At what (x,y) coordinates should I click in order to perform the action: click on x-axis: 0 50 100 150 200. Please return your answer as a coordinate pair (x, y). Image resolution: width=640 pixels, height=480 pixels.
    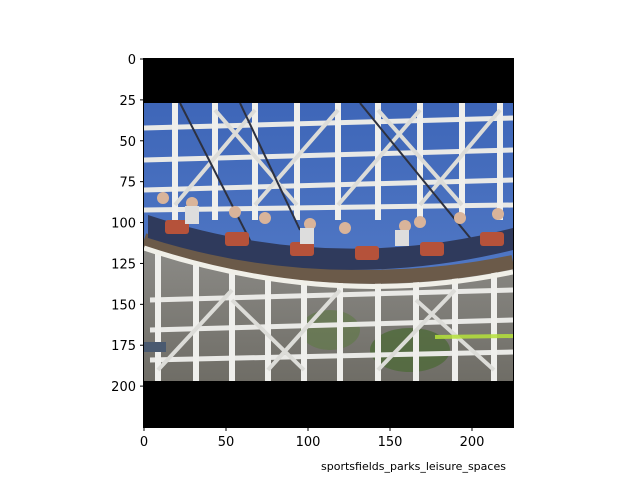
    Looking at the image, I should click on (312, 438).